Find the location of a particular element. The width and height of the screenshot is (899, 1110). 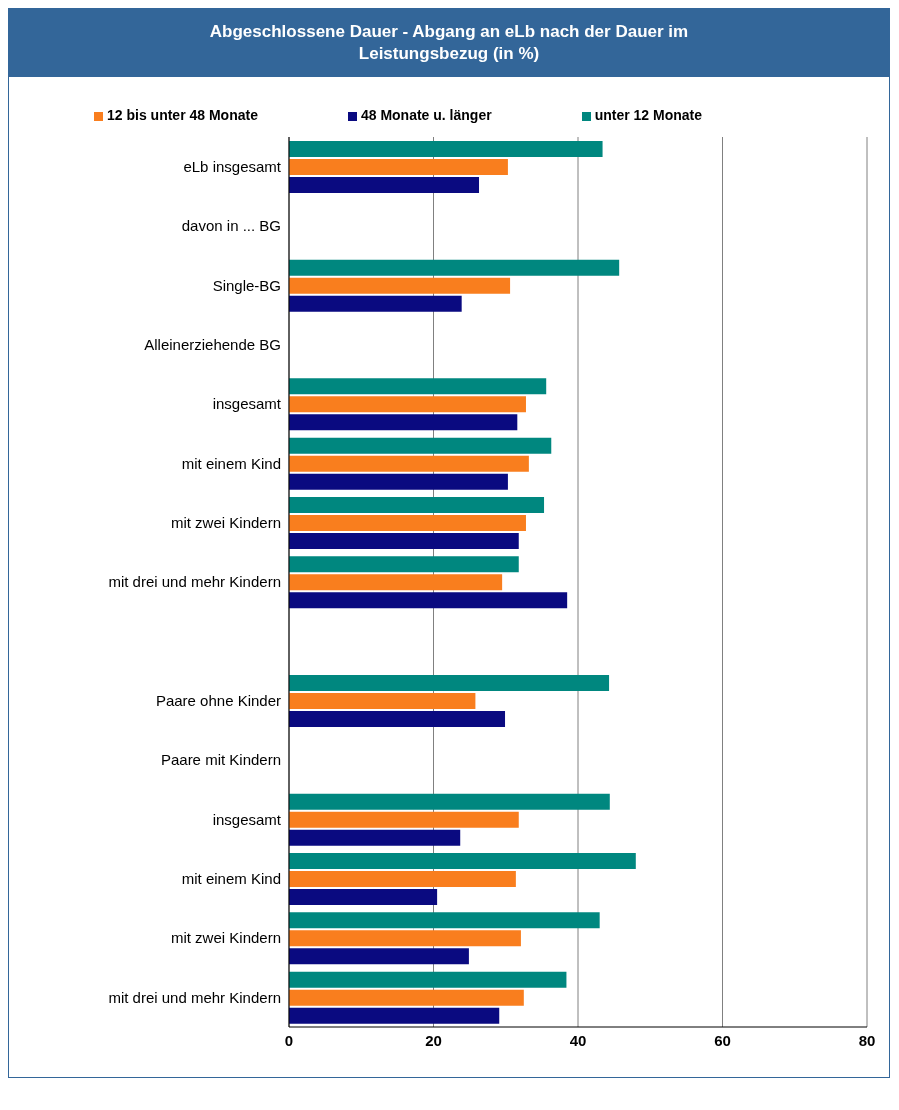

y-tick-label: davon in ... BG is located at coordinates (231, 226).